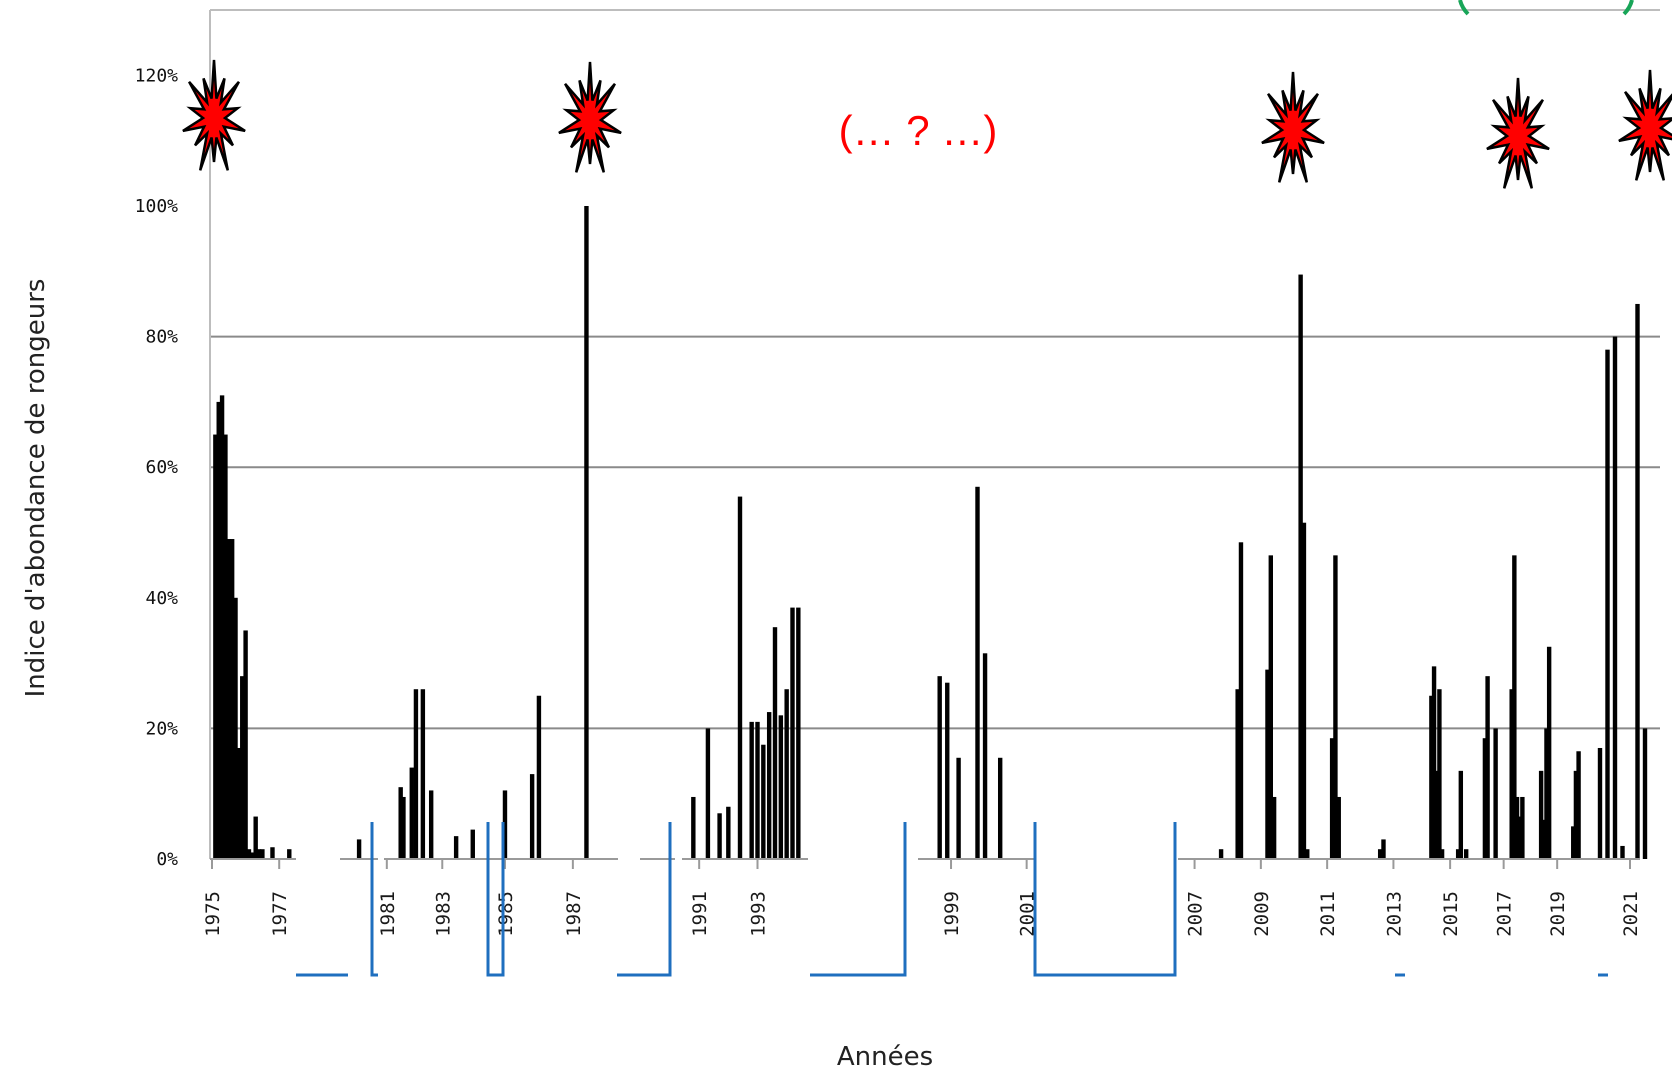 The width and height of the screenshot is (1672, 1073). What do you see at coordinates (161, 598) in the screenshot?
I see `y-tick-label: 40%` at bounding box center [161, 598].